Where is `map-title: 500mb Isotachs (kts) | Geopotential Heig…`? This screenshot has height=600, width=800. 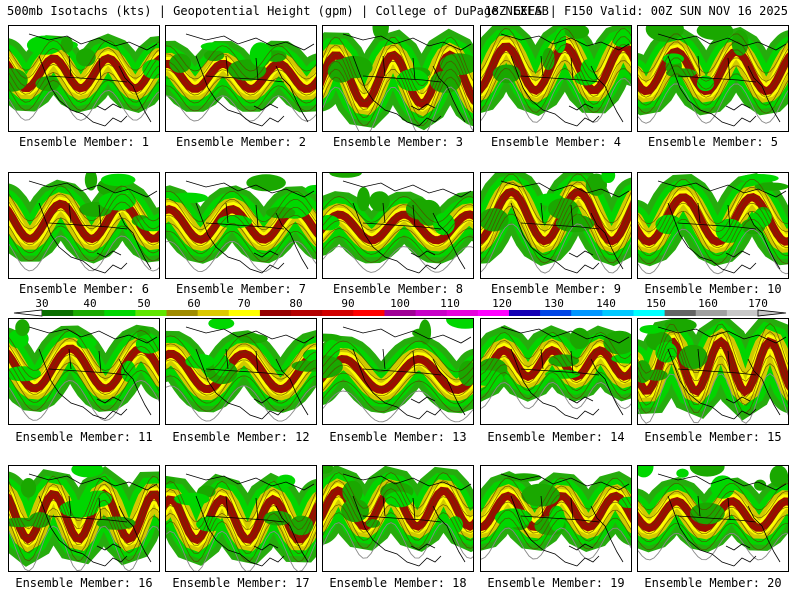 map-title: 500mb Isotachs (kts) | Geopotential Heig… is located at coordinates (278, 11).